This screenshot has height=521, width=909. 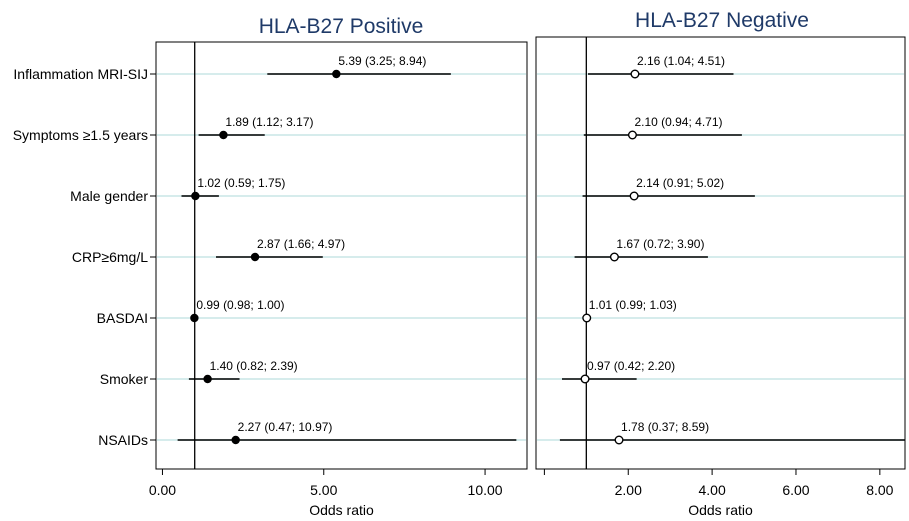 What do you see at coordinates (240, 305) in the screenshot?
I see `data-label: 0.99 (0.98; 1.00)` at bounding box center [240, 305].